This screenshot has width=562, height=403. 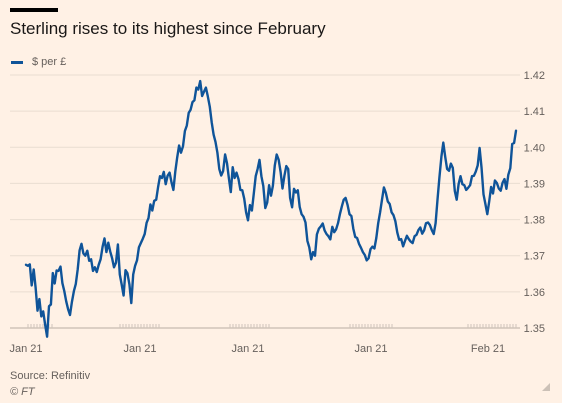 I want to click on y-tick-label: 1.40, so click(x=534, y=148).